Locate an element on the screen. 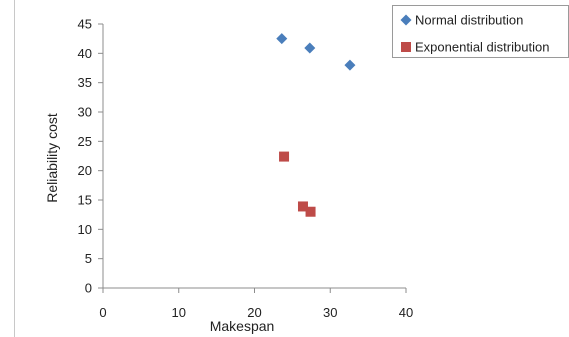 This screenshot has width=569, height=337. x-tick-label: 20 is located at coordinates (254, 312).